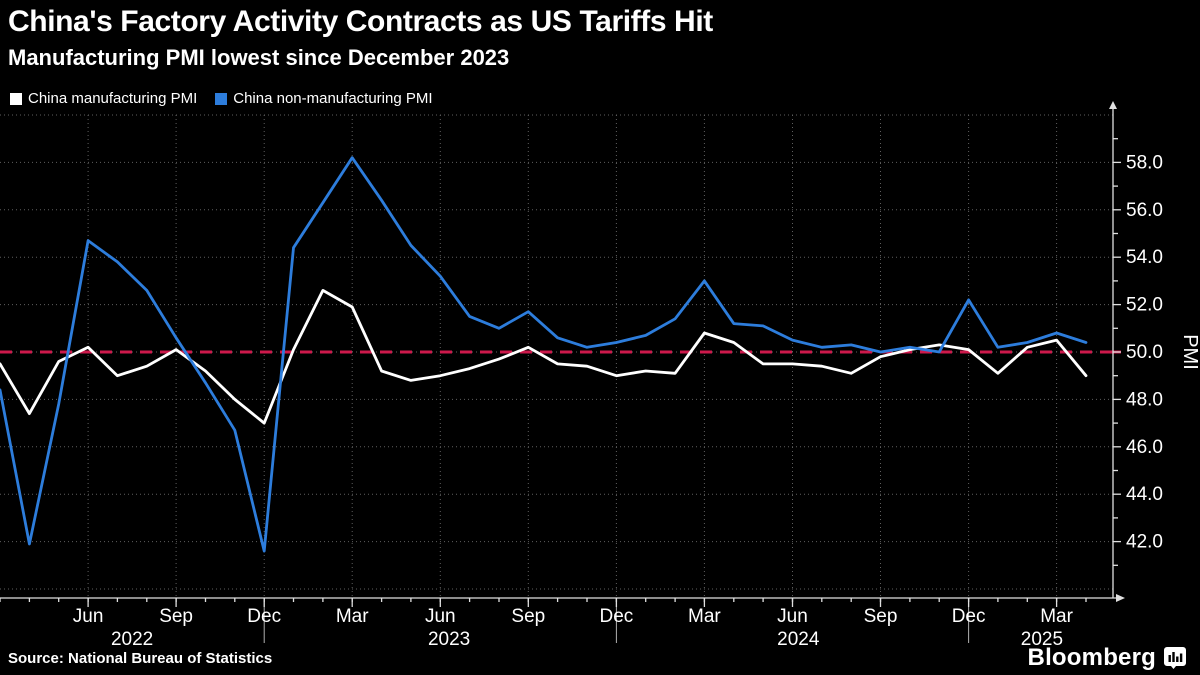 This screenshot has width=1200, height=675. Describe the element at coordinates (1189, 352) in the screenshot. I see `y-axis-title: PMI` at that location.